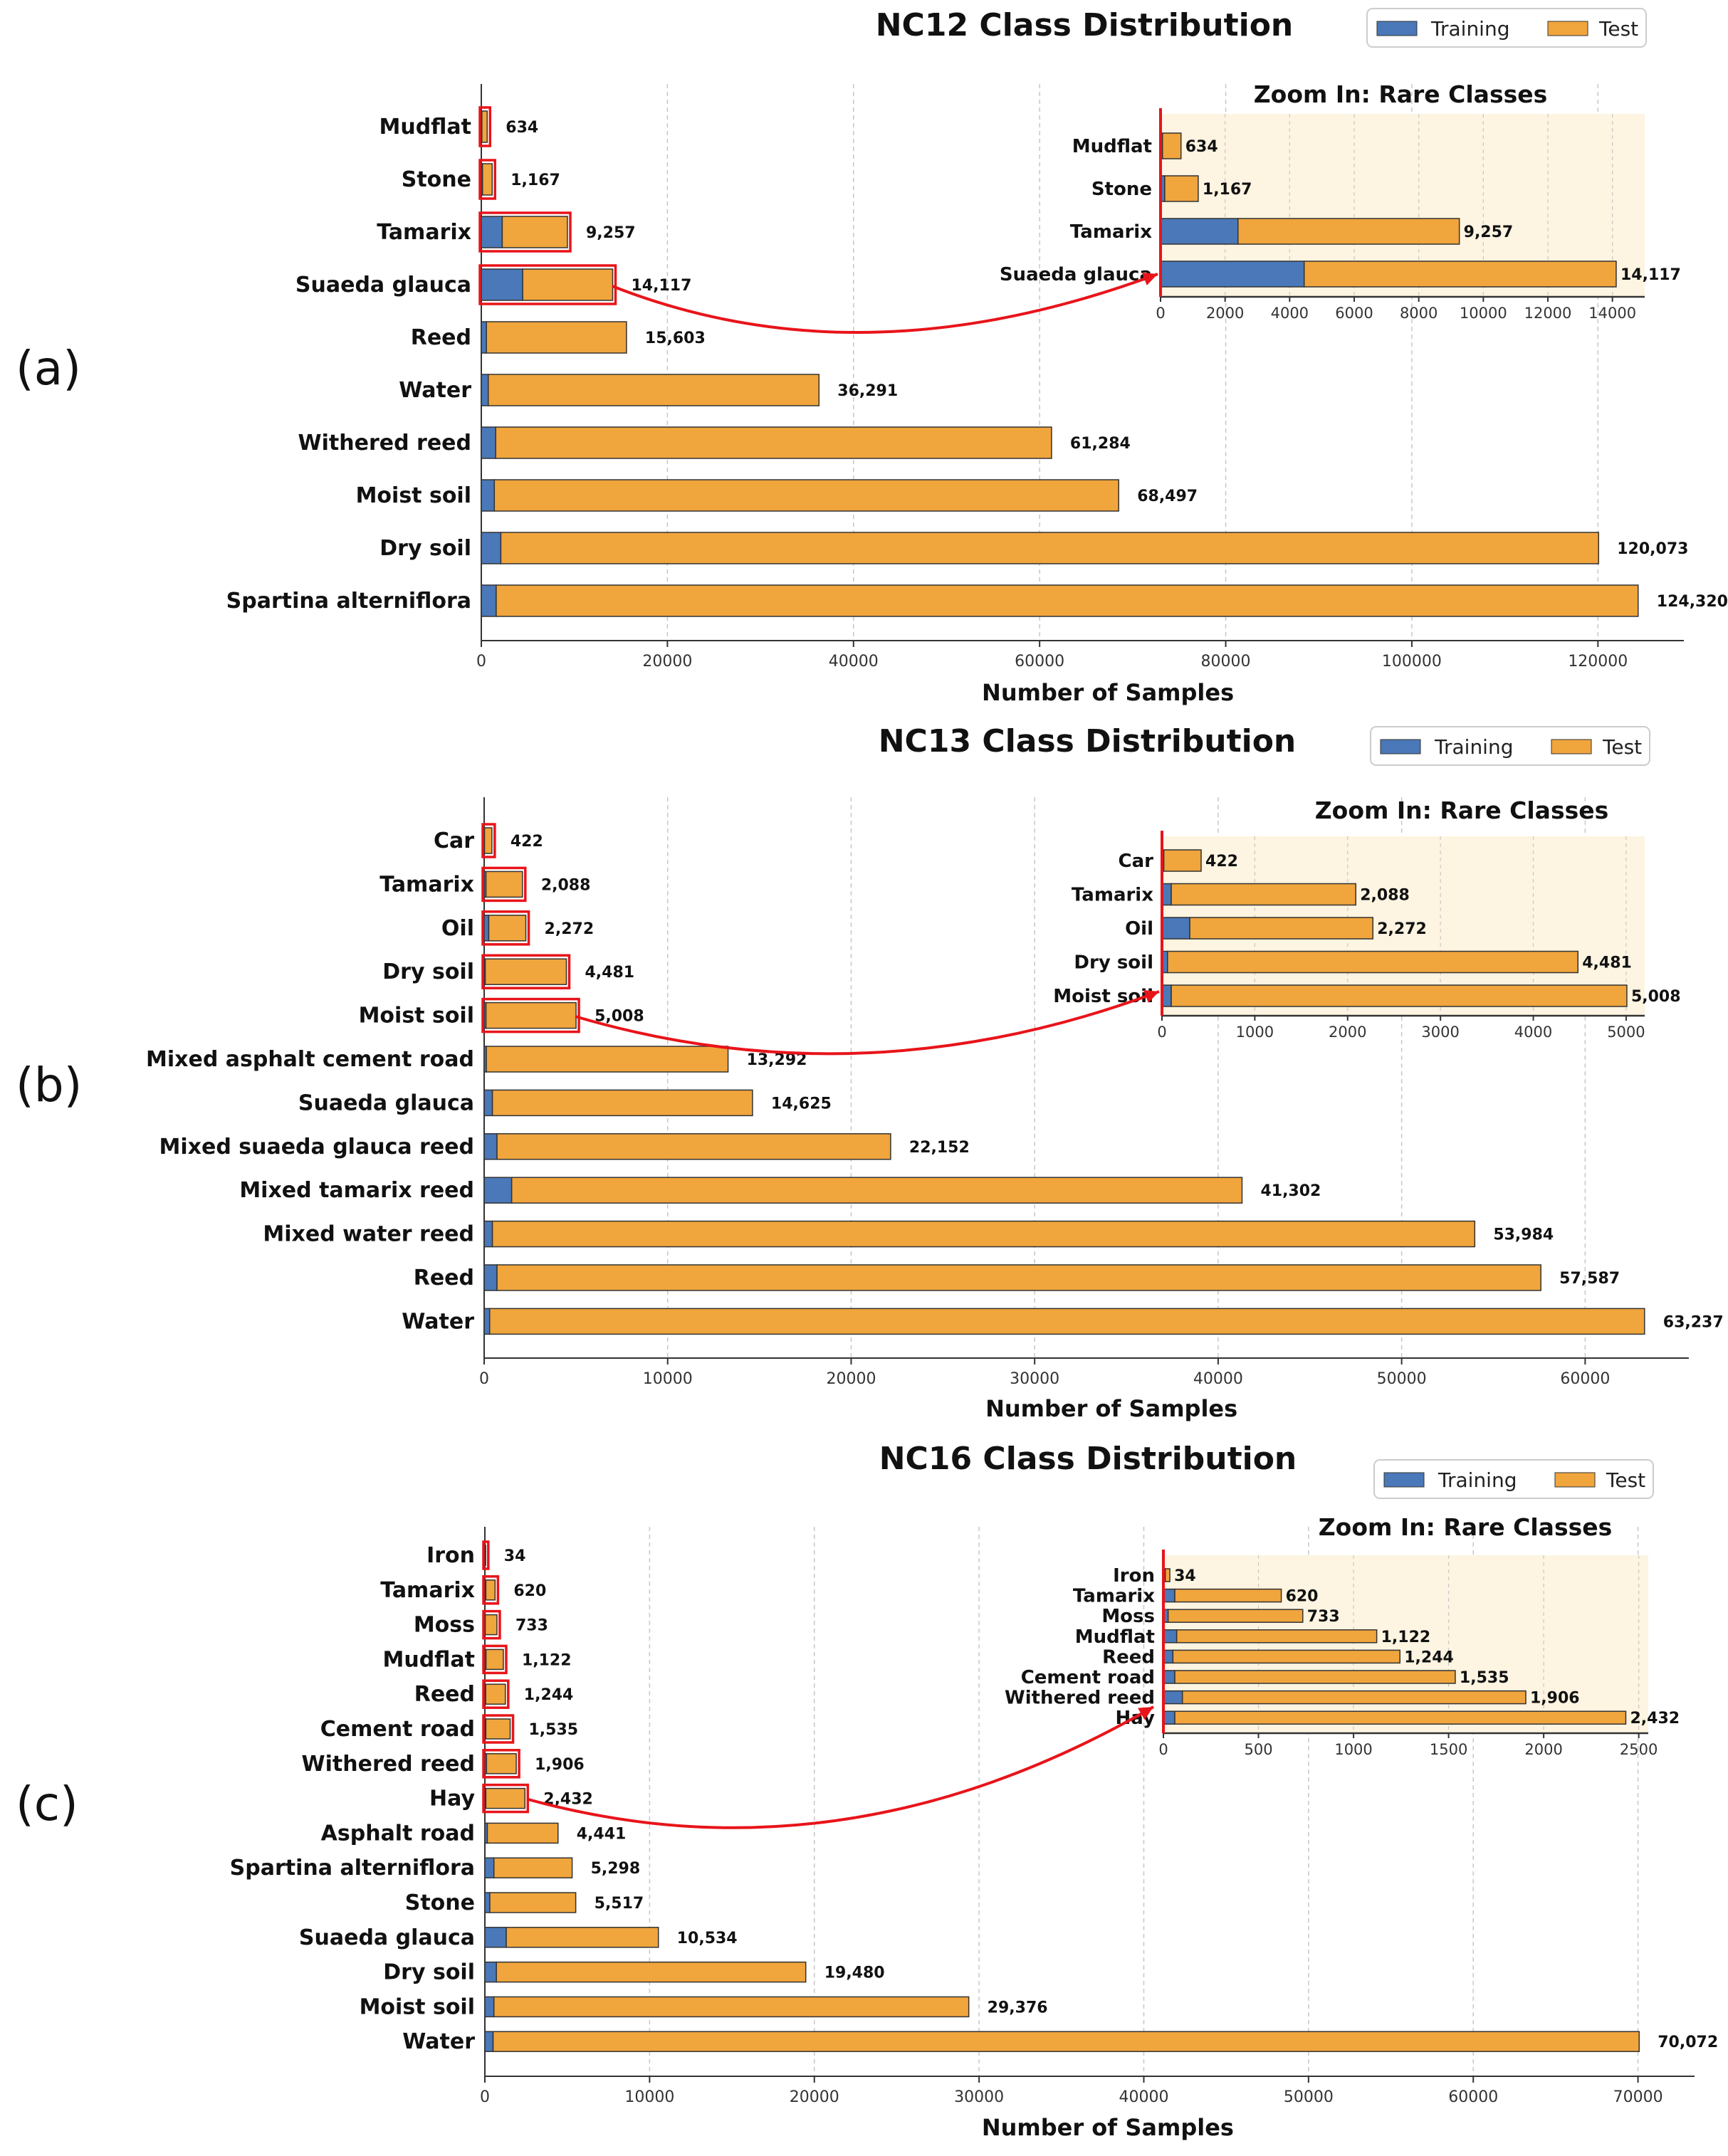  Describe the element at coordinates (535, 180) in the screenshot. I see `bar-total-label: 1,167` at that location.